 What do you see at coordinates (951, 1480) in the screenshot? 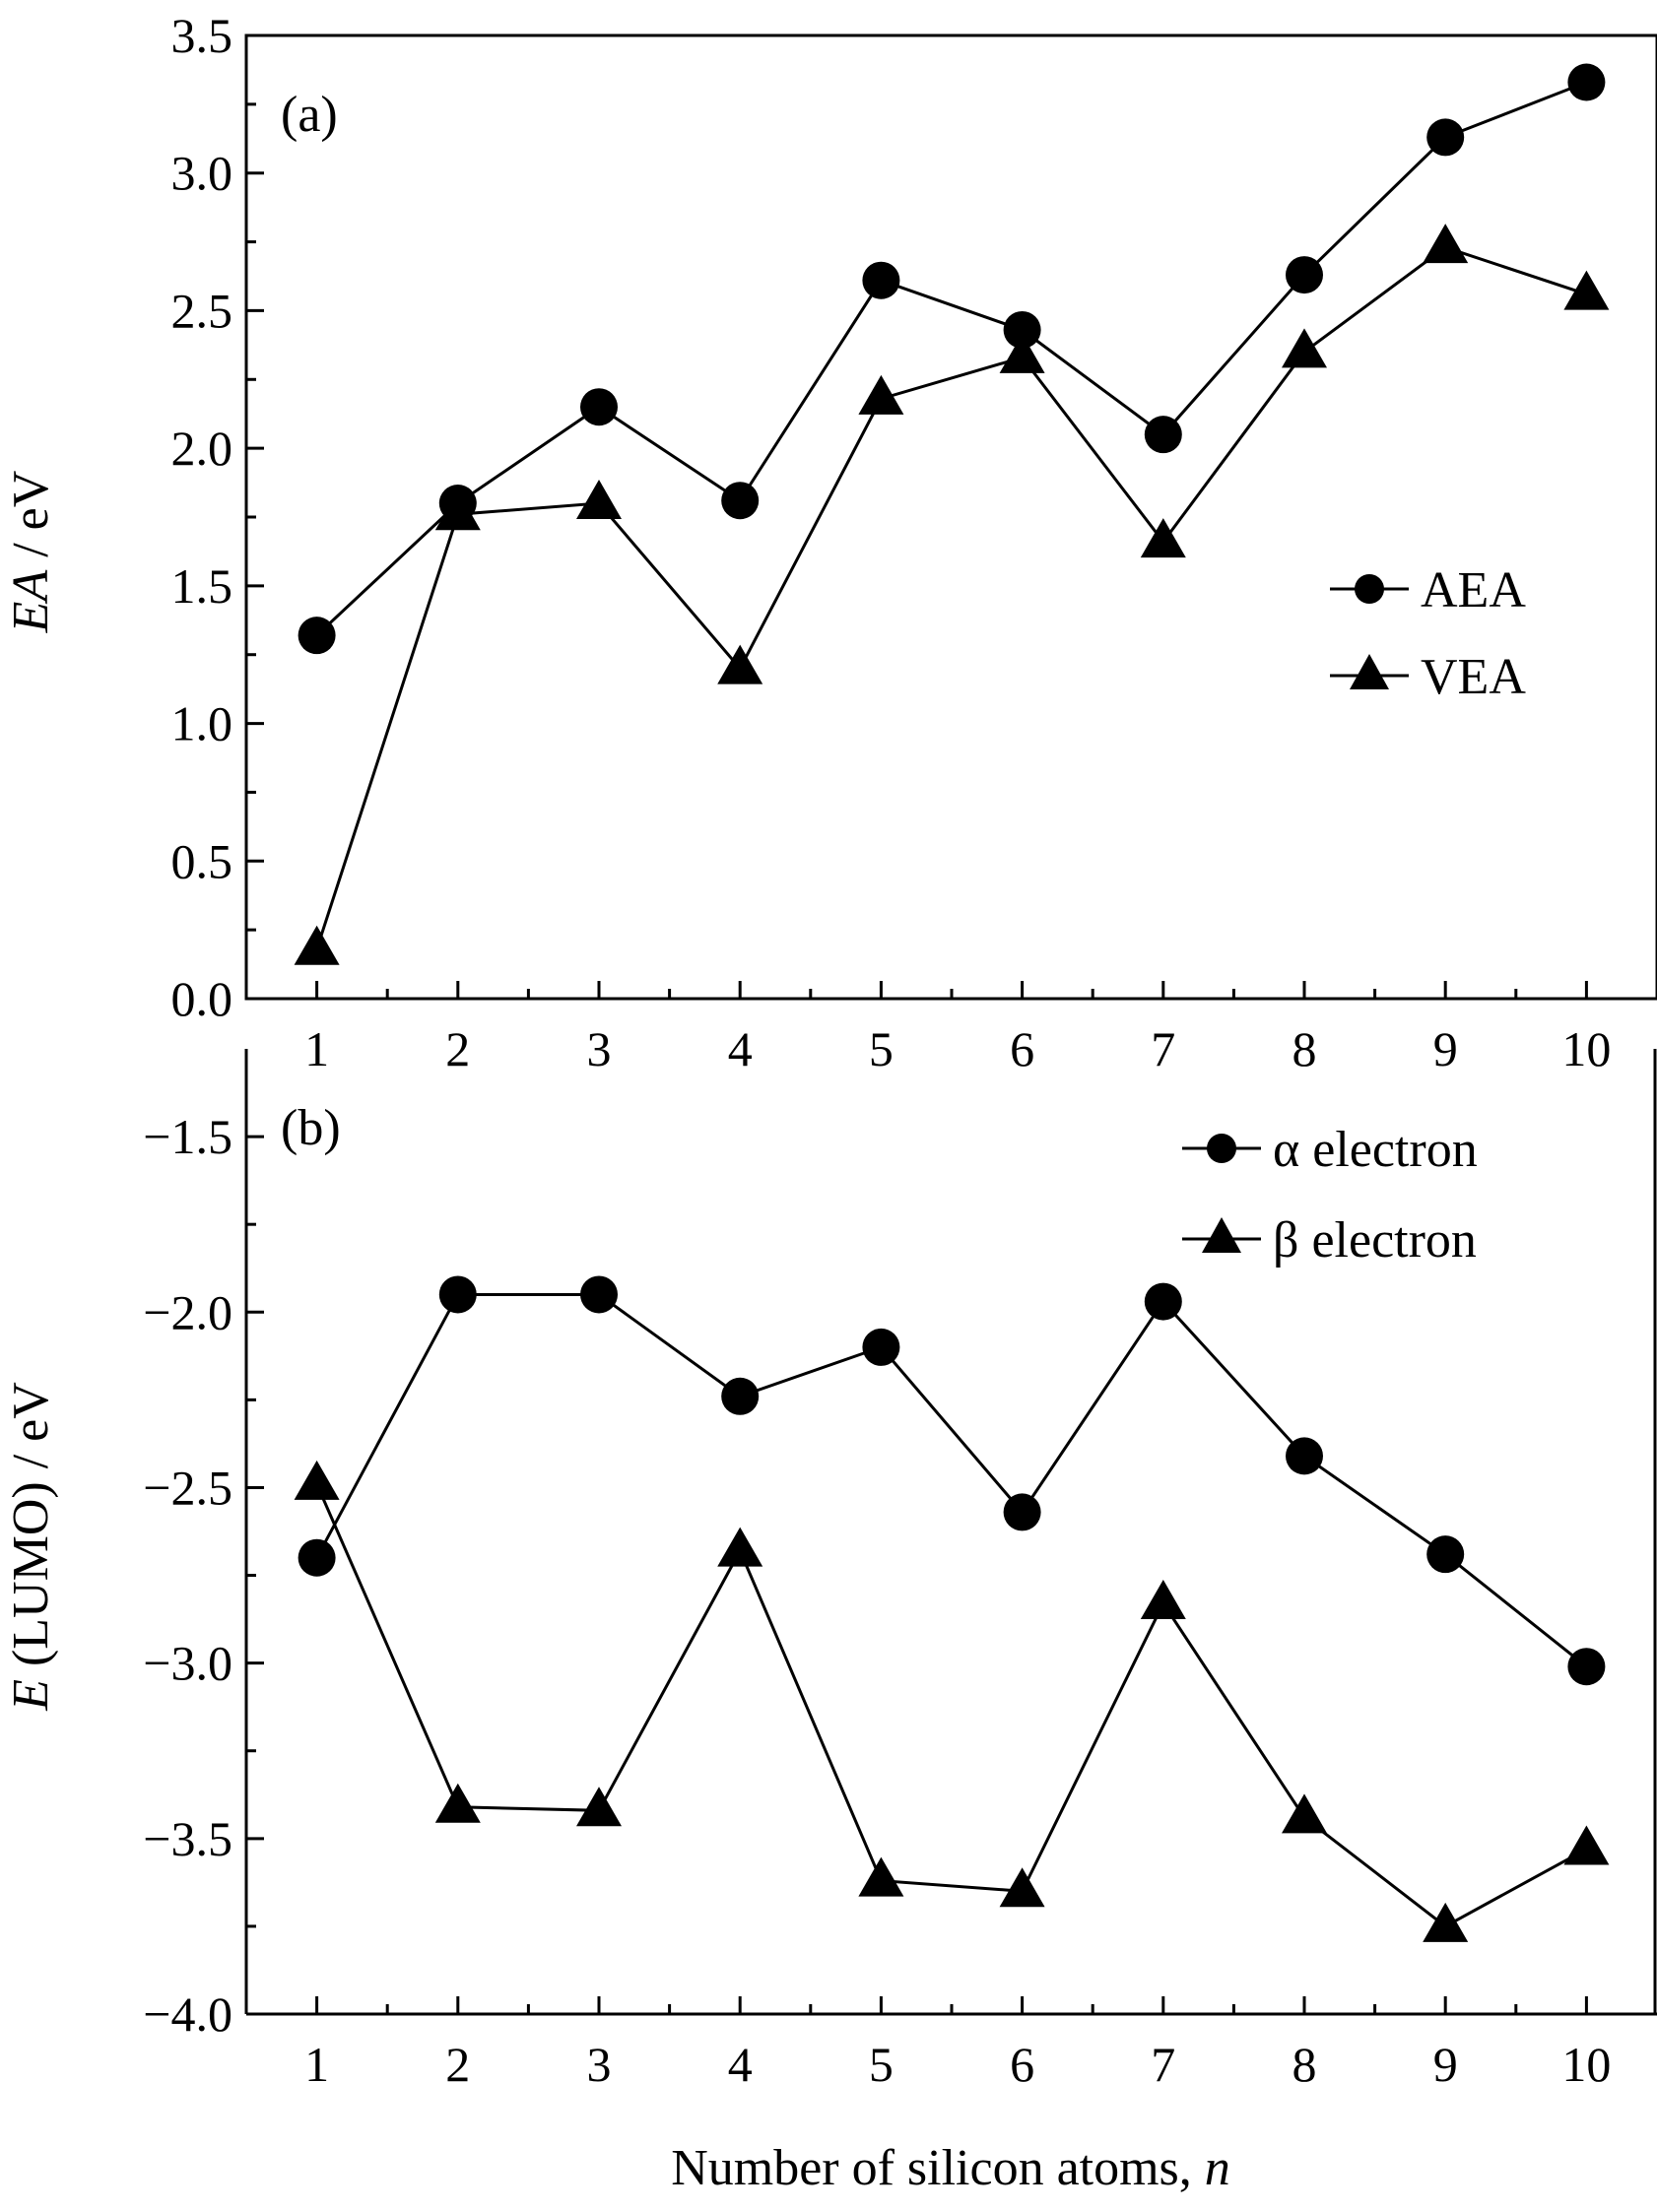
I see `series-line-circle` at bounding box center [951, 1480].